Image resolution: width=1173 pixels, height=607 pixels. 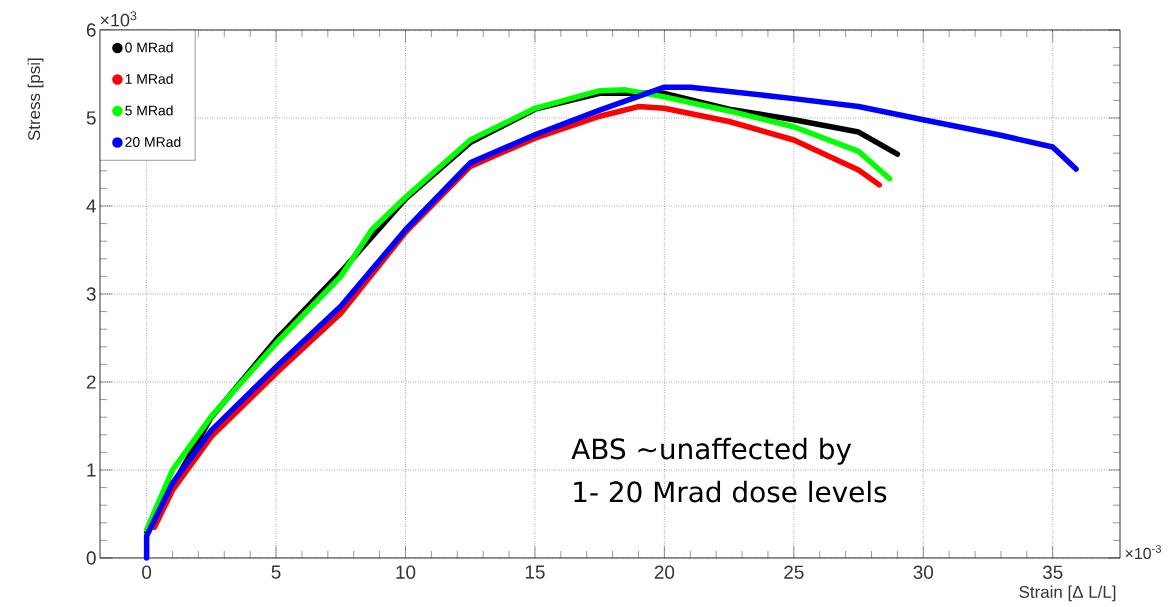 What do you see at coordinates (149, 110) in the screenshot?
I see `legend-label: 5 MRad` at bounding box center [149, 110].